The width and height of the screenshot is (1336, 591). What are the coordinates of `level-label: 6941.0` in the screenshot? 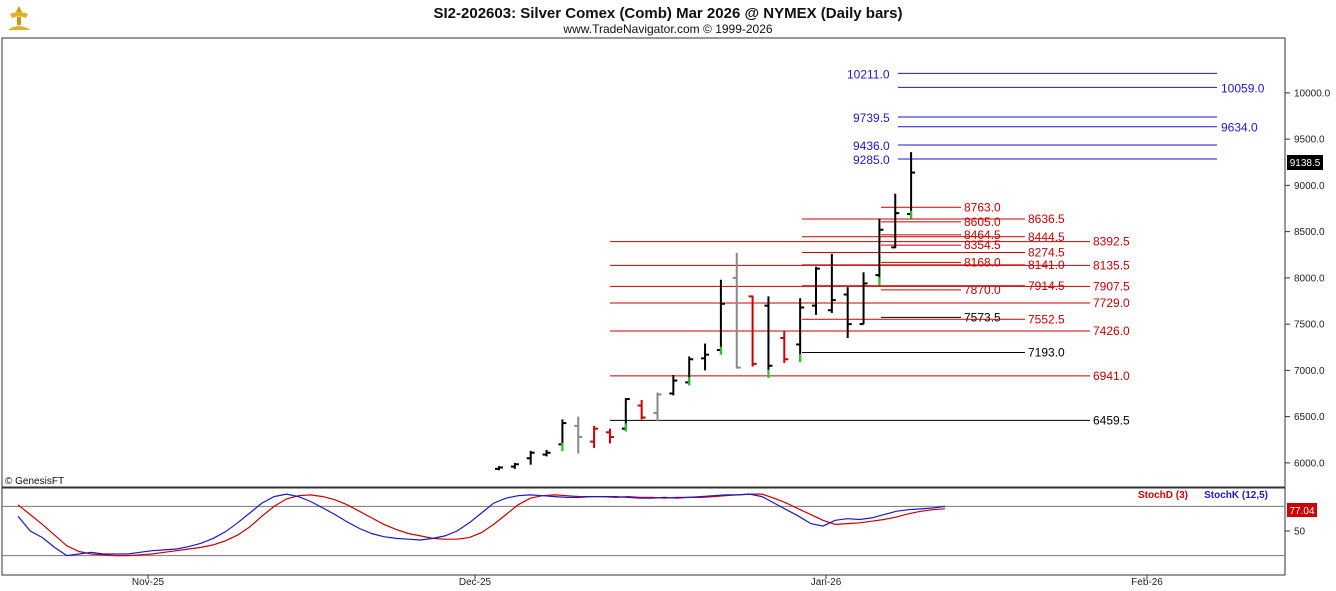 It's located at (1111, 376).